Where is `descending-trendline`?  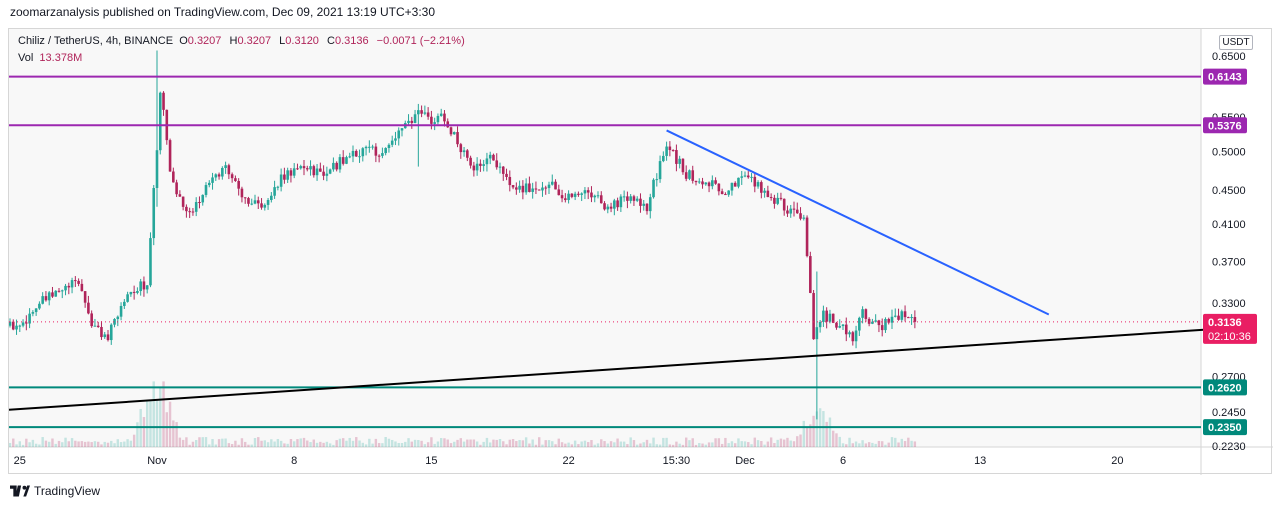
descending-trendline is located at coordinates (858, 222).